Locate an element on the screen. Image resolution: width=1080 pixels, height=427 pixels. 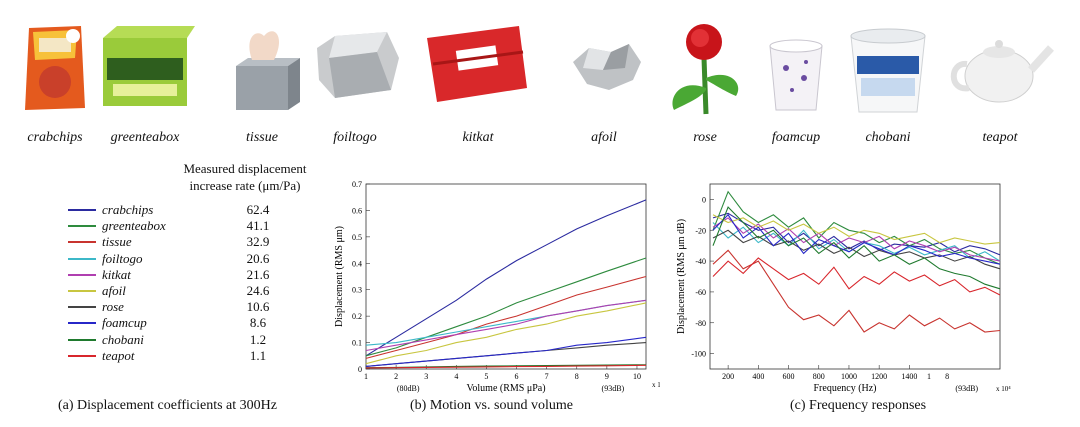
y-tick-label: 0 is located at coordinates (360, 369).